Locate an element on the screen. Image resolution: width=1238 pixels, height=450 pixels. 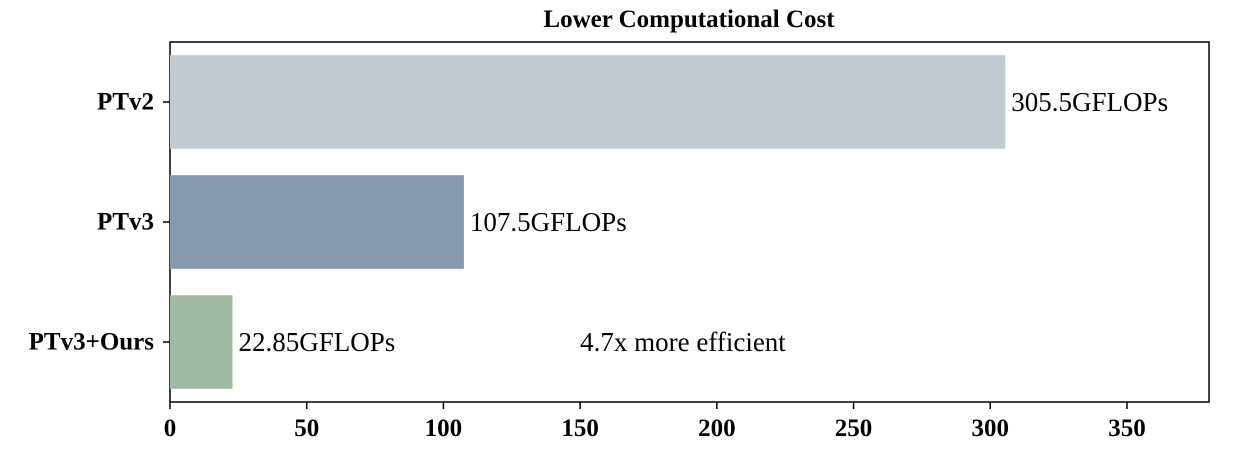
x-tick-label: 100 is located at coordinates (444, 428).